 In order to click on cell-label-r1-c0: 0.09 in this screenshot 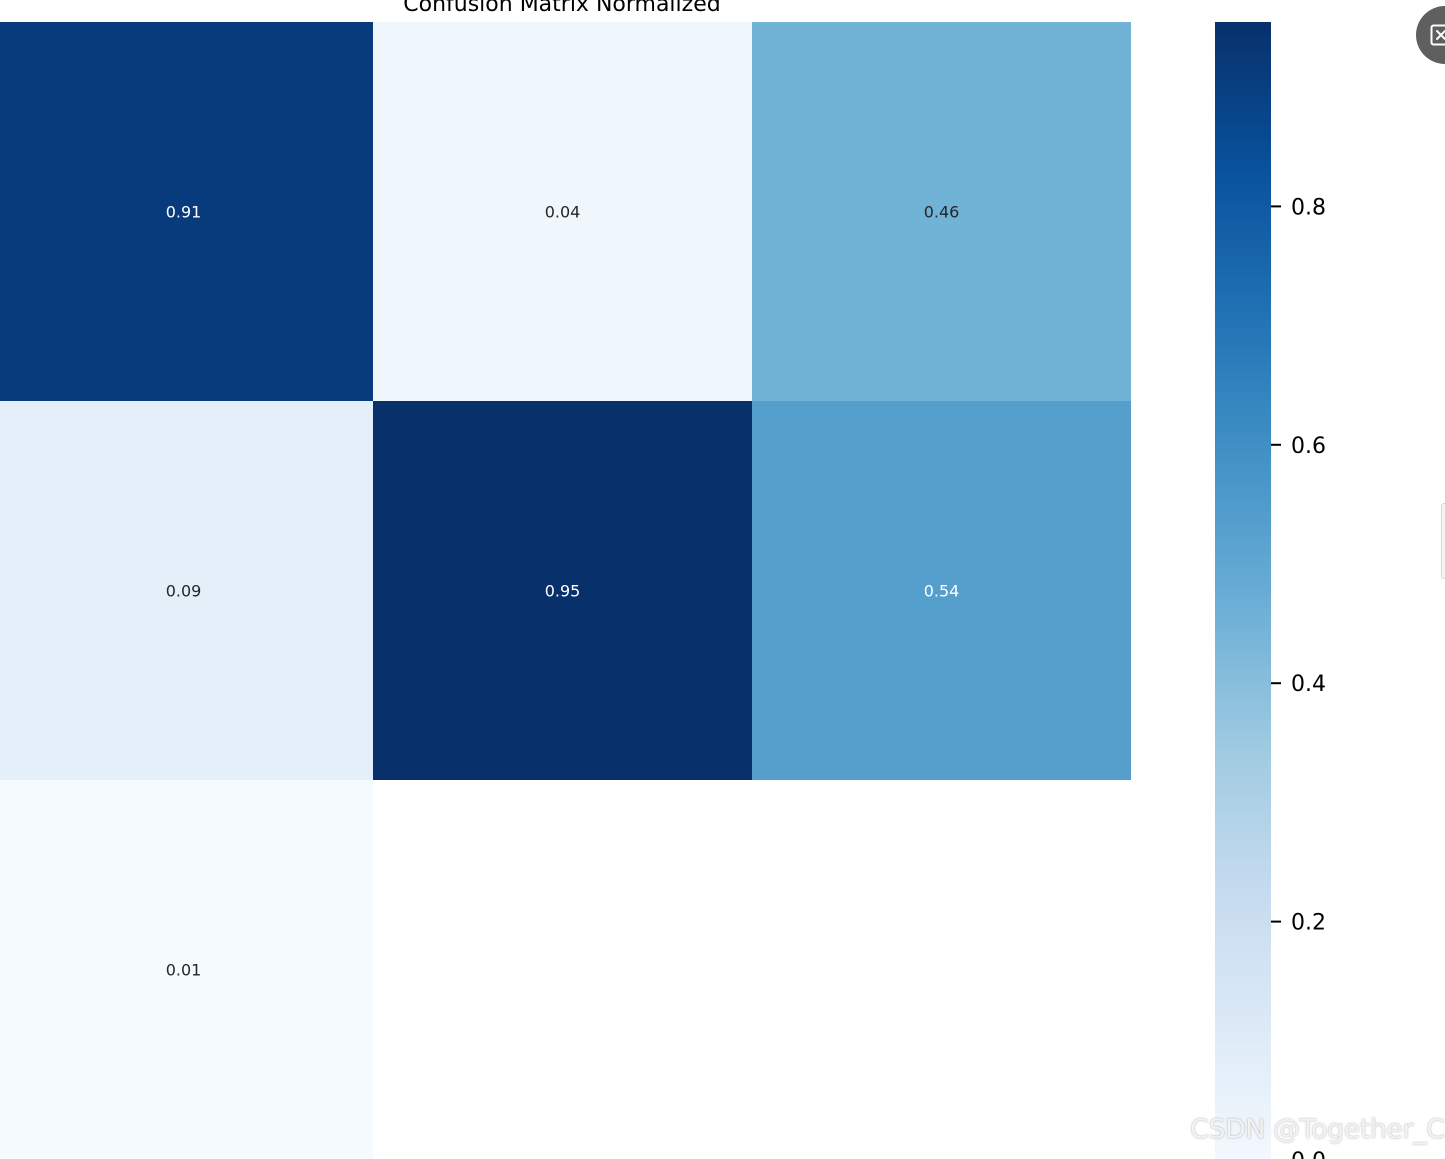, I will do `click(184, 591)`.